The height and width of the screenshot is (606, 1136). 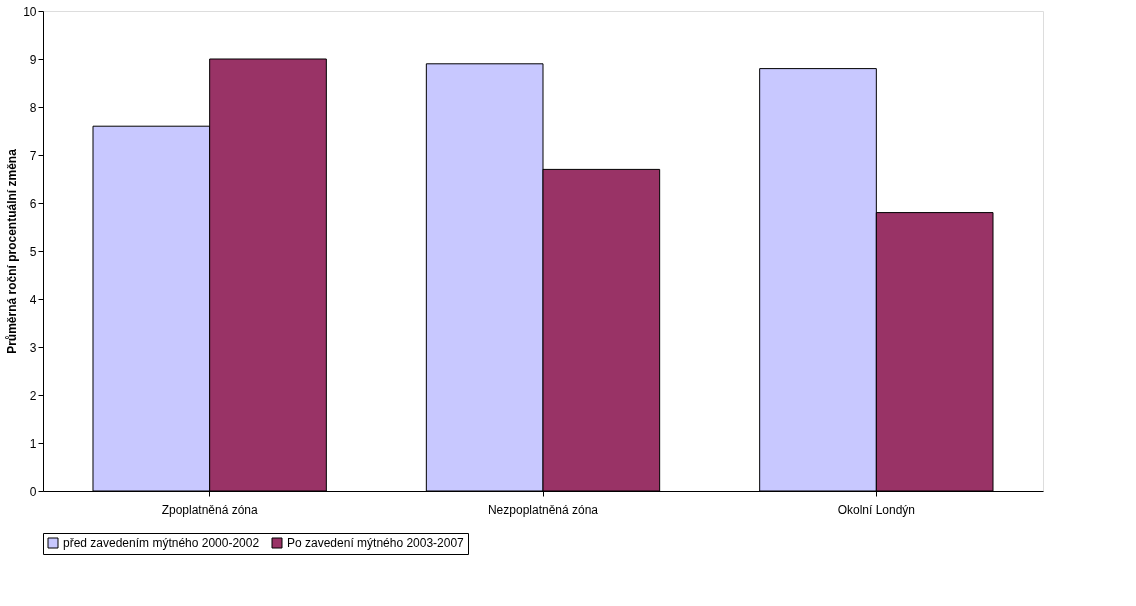 I want to click on y-tick-label: 8, so click(x=33, y=107).